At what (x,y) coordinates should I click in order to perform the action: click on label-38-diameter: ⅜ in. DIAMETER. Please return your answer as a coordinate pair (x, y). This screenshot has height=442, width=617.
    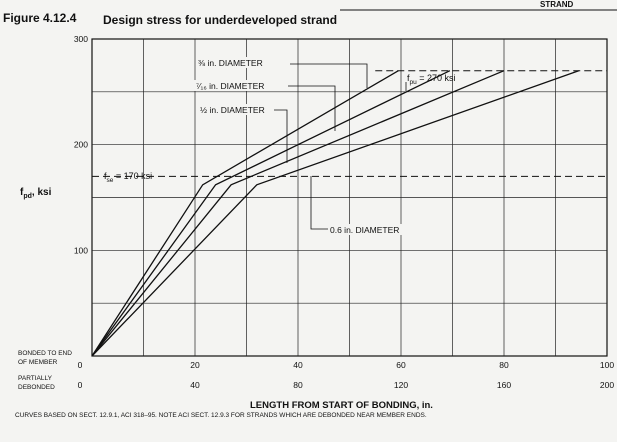
    Looking at the image, I should click on (230, 63).